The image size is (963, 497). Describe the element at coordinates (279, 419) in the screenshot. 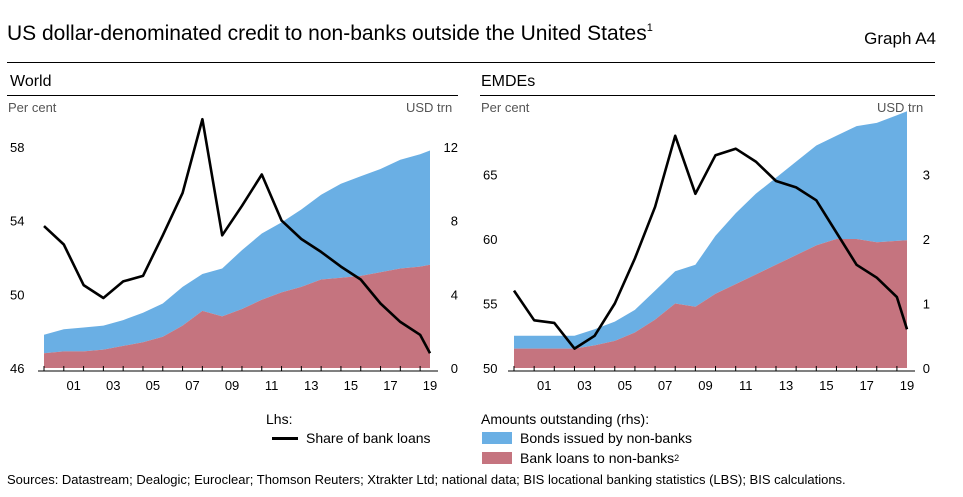

I see `legend-lhs-heading: Lhs:` at that location.